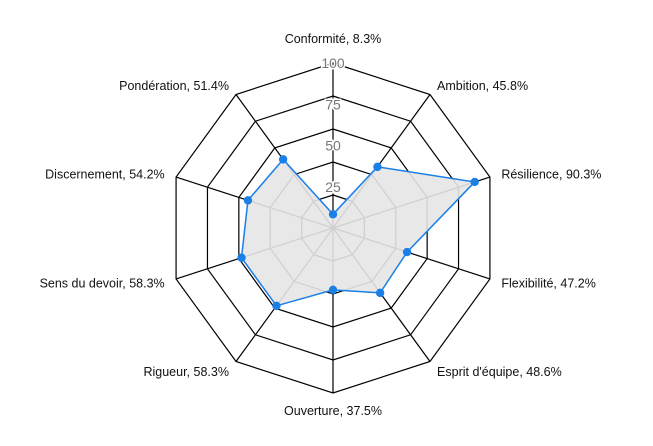 Image resolution: width=653 pixels, height=446 pixels. I want to click on tick-label: 75, so click(333, 104).